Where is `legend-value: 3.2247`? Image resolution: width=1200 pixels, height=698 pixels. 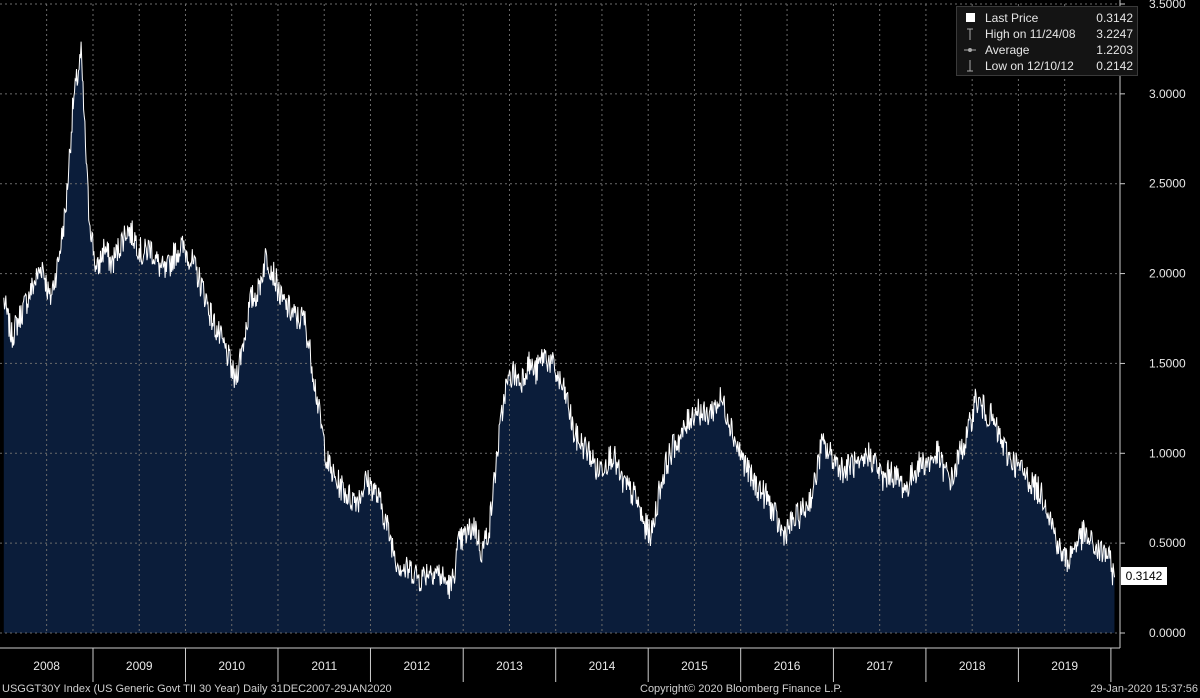
legend-value: 3.2247 is located at coordinates (1114, 34).